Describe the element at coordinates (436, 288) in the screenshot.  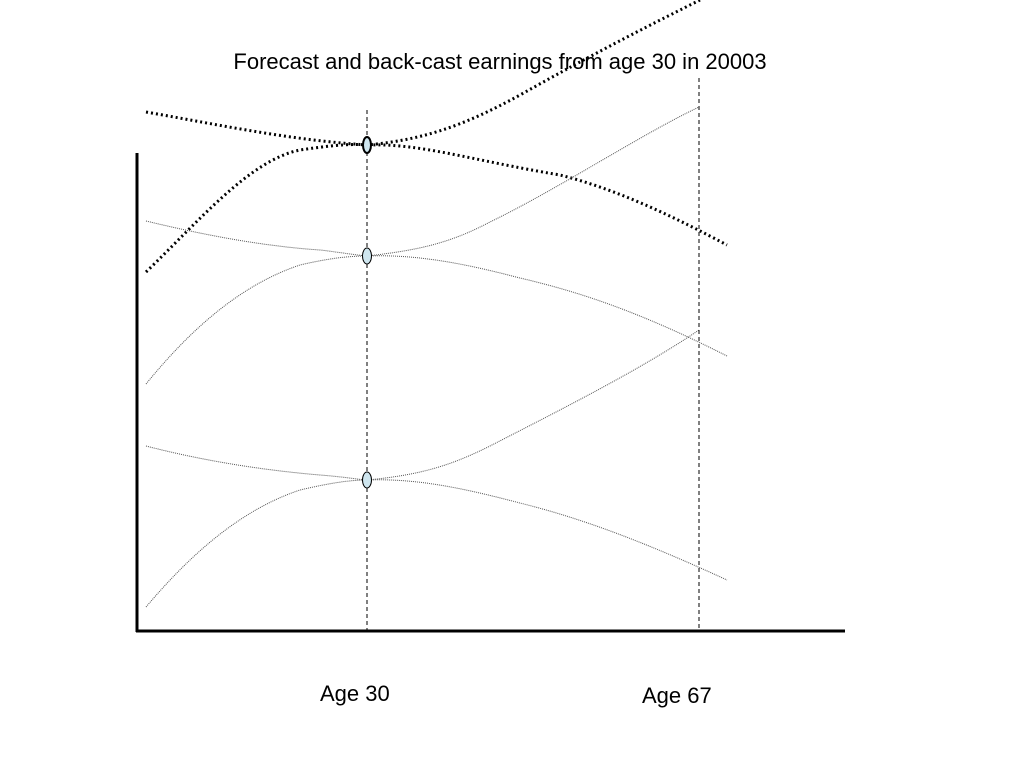
I see `middle-lower-curve` at that location.